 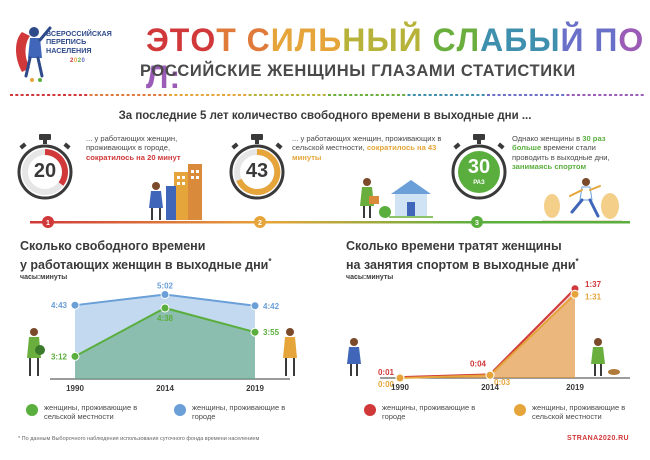 What do you see at coordinates (242, 40) in the screenshot?
I see `title-letter` at bounding box center [242, 40].